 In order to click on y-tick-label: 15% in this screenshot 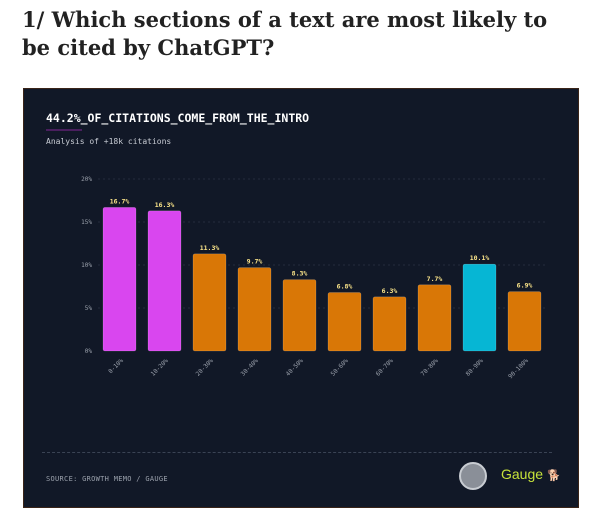, I will do `click(86, 222)`.